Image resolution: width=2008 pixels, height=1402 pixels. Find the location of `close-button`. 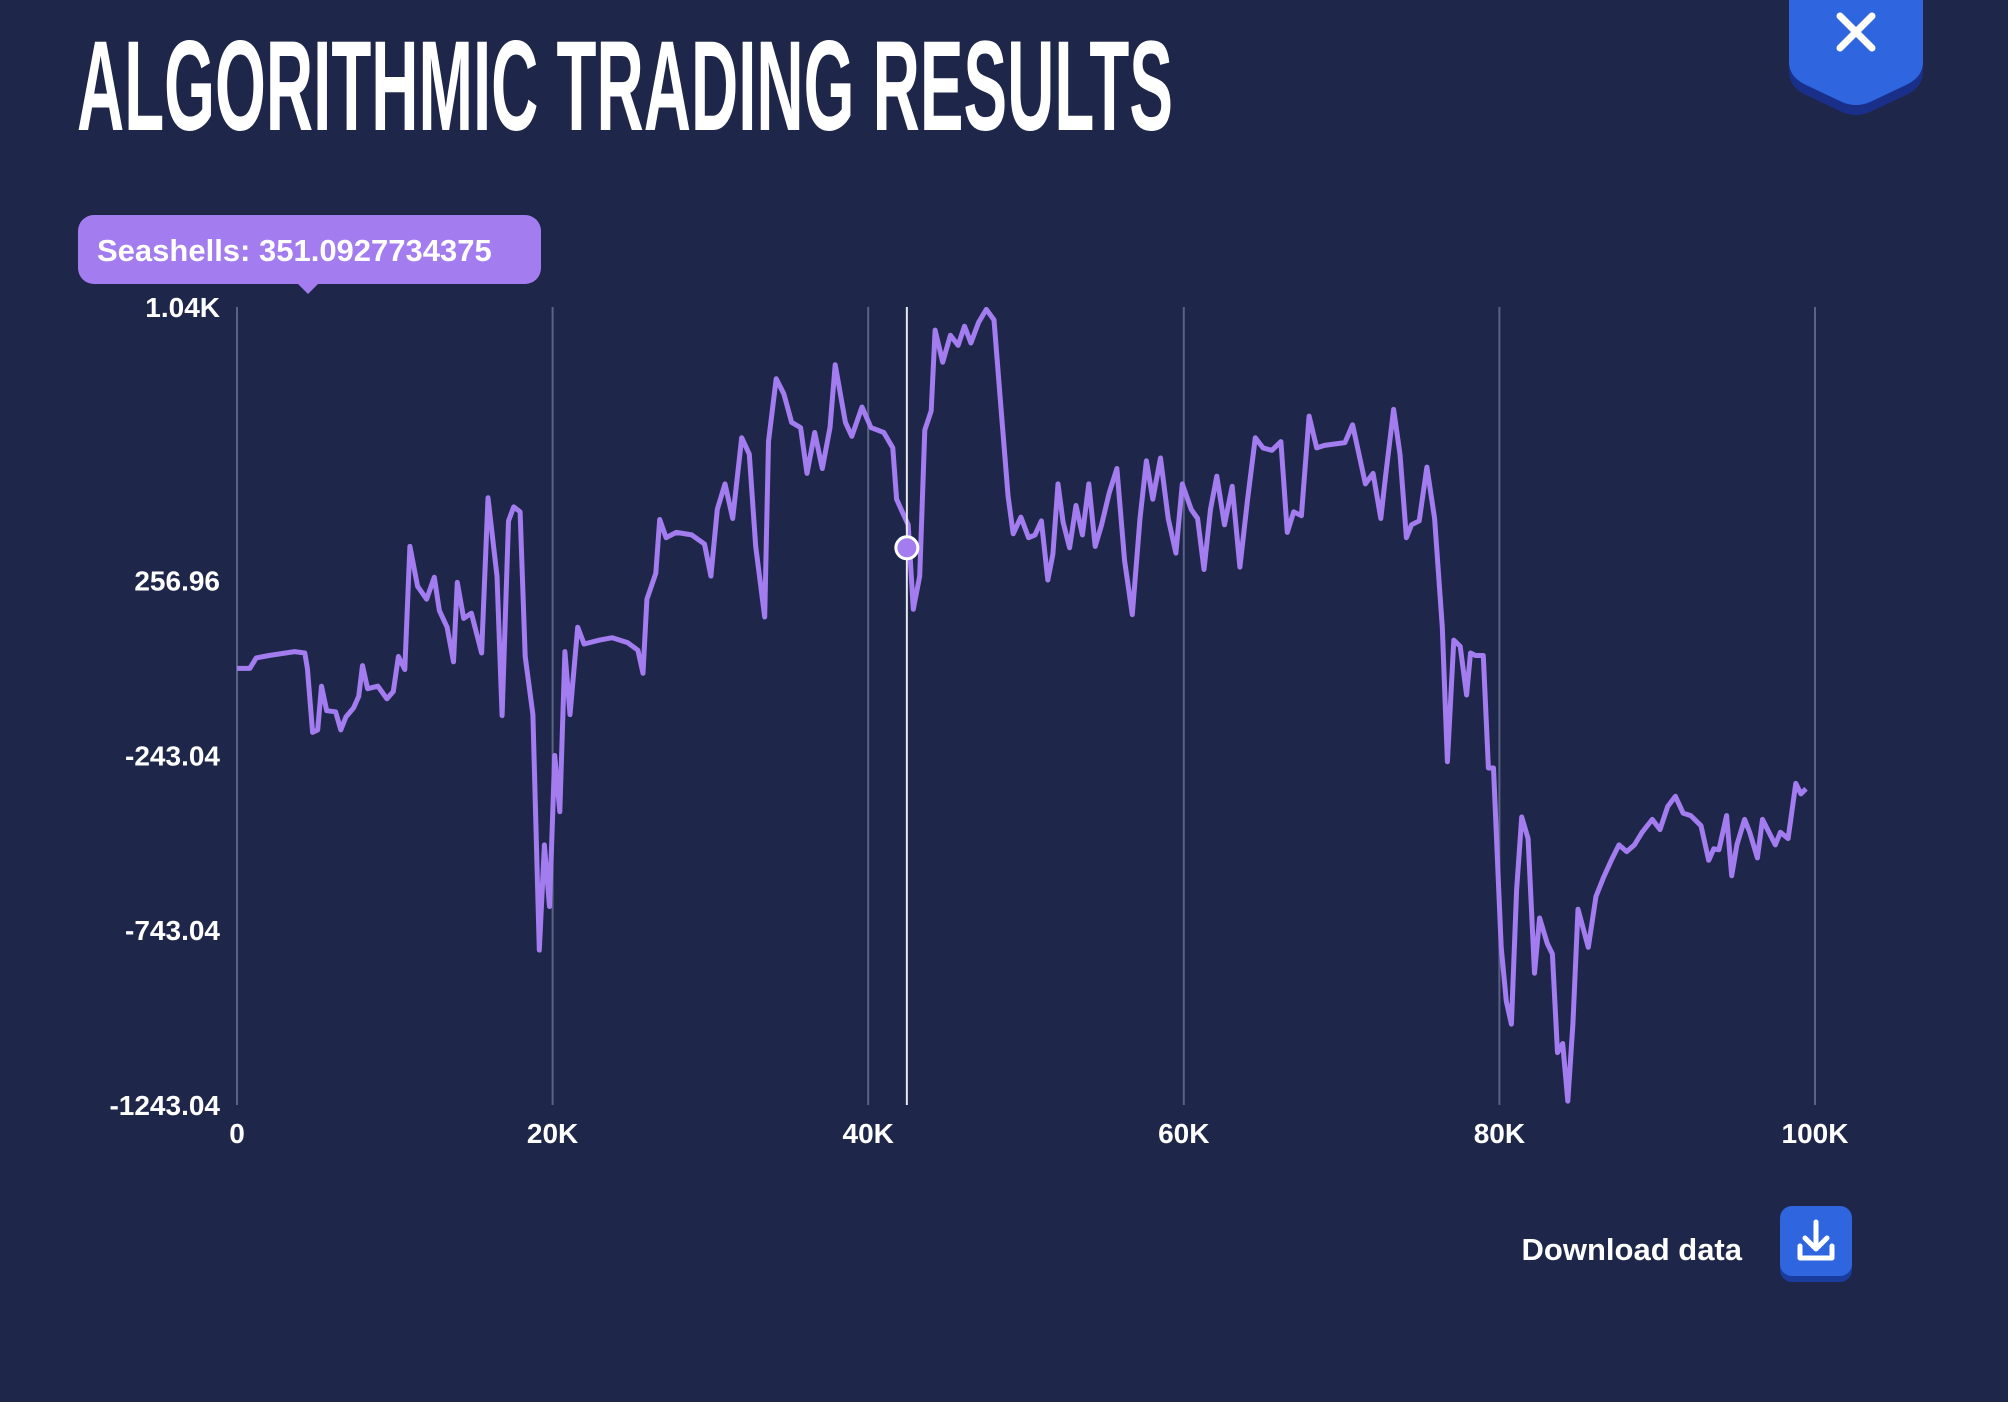

close-button is located at coordinates (1856, 57).